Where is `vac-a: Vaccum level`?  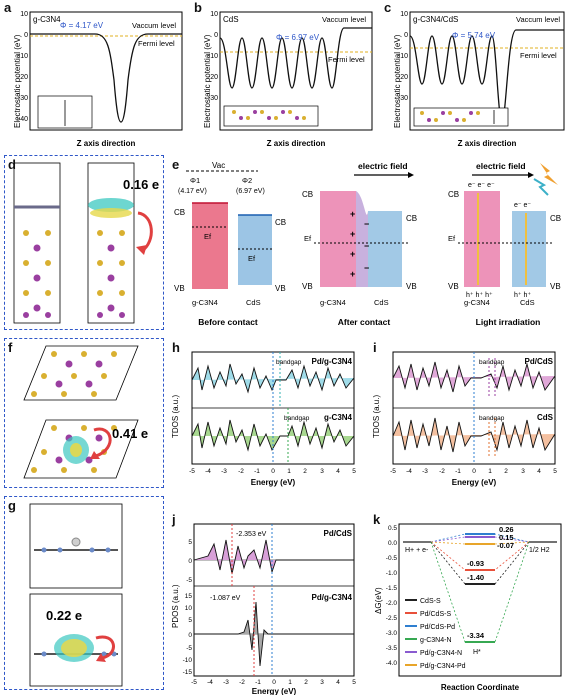 vac-a: Vaccum level is located at coordinates (154, 25).